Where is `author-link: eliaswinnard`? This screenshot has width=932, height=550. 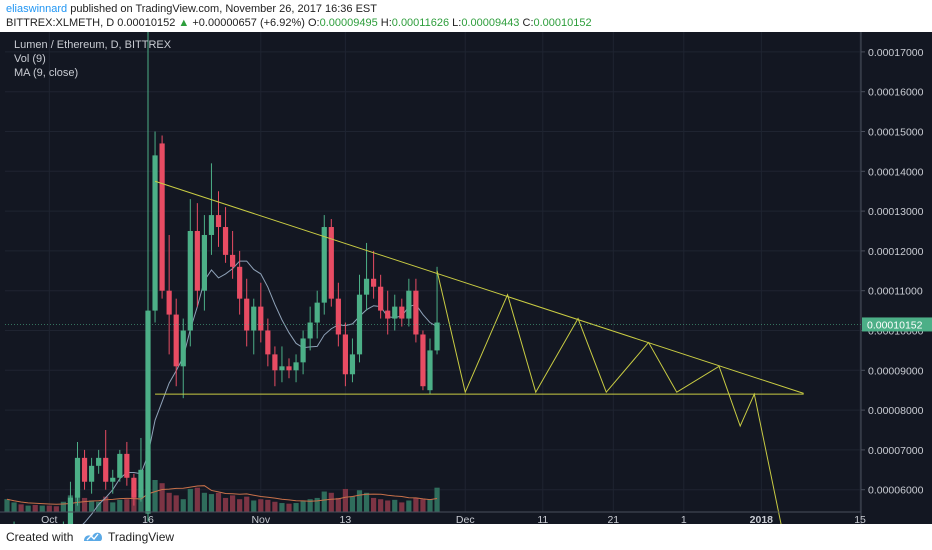
author-link: eliaswinnard is located at coordinates (37, 9).